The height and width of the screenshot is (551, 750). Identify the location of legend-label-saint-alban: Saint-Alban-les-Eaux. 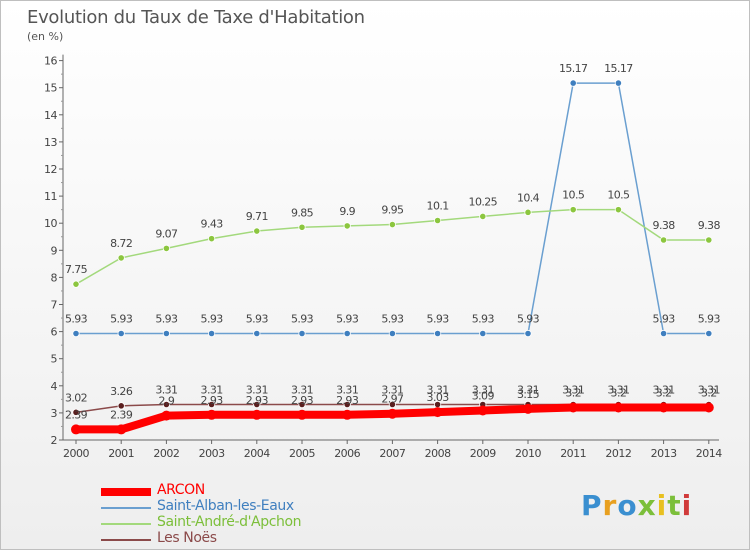
(225, 506).